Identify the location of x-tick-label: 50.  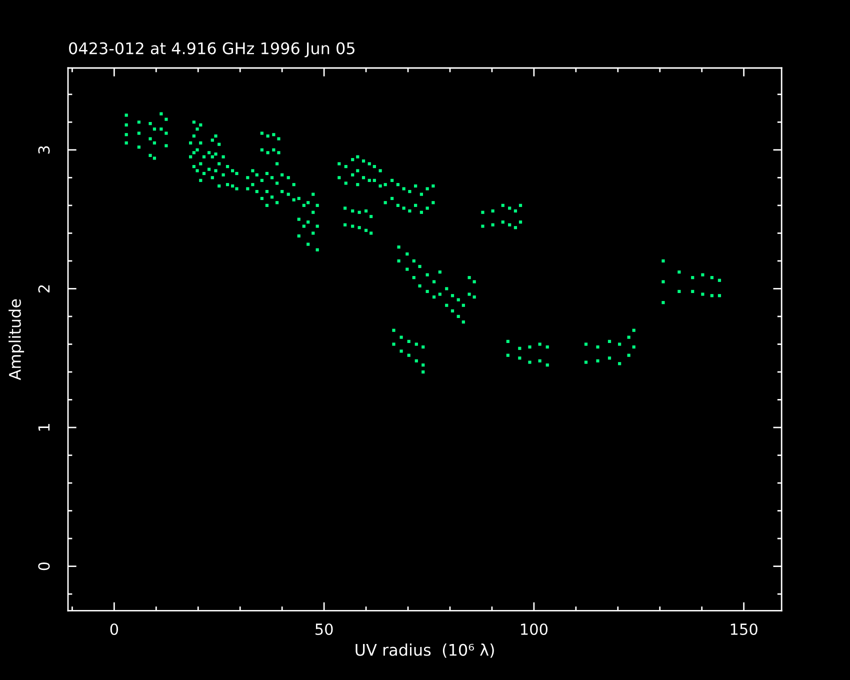
(324, 629).